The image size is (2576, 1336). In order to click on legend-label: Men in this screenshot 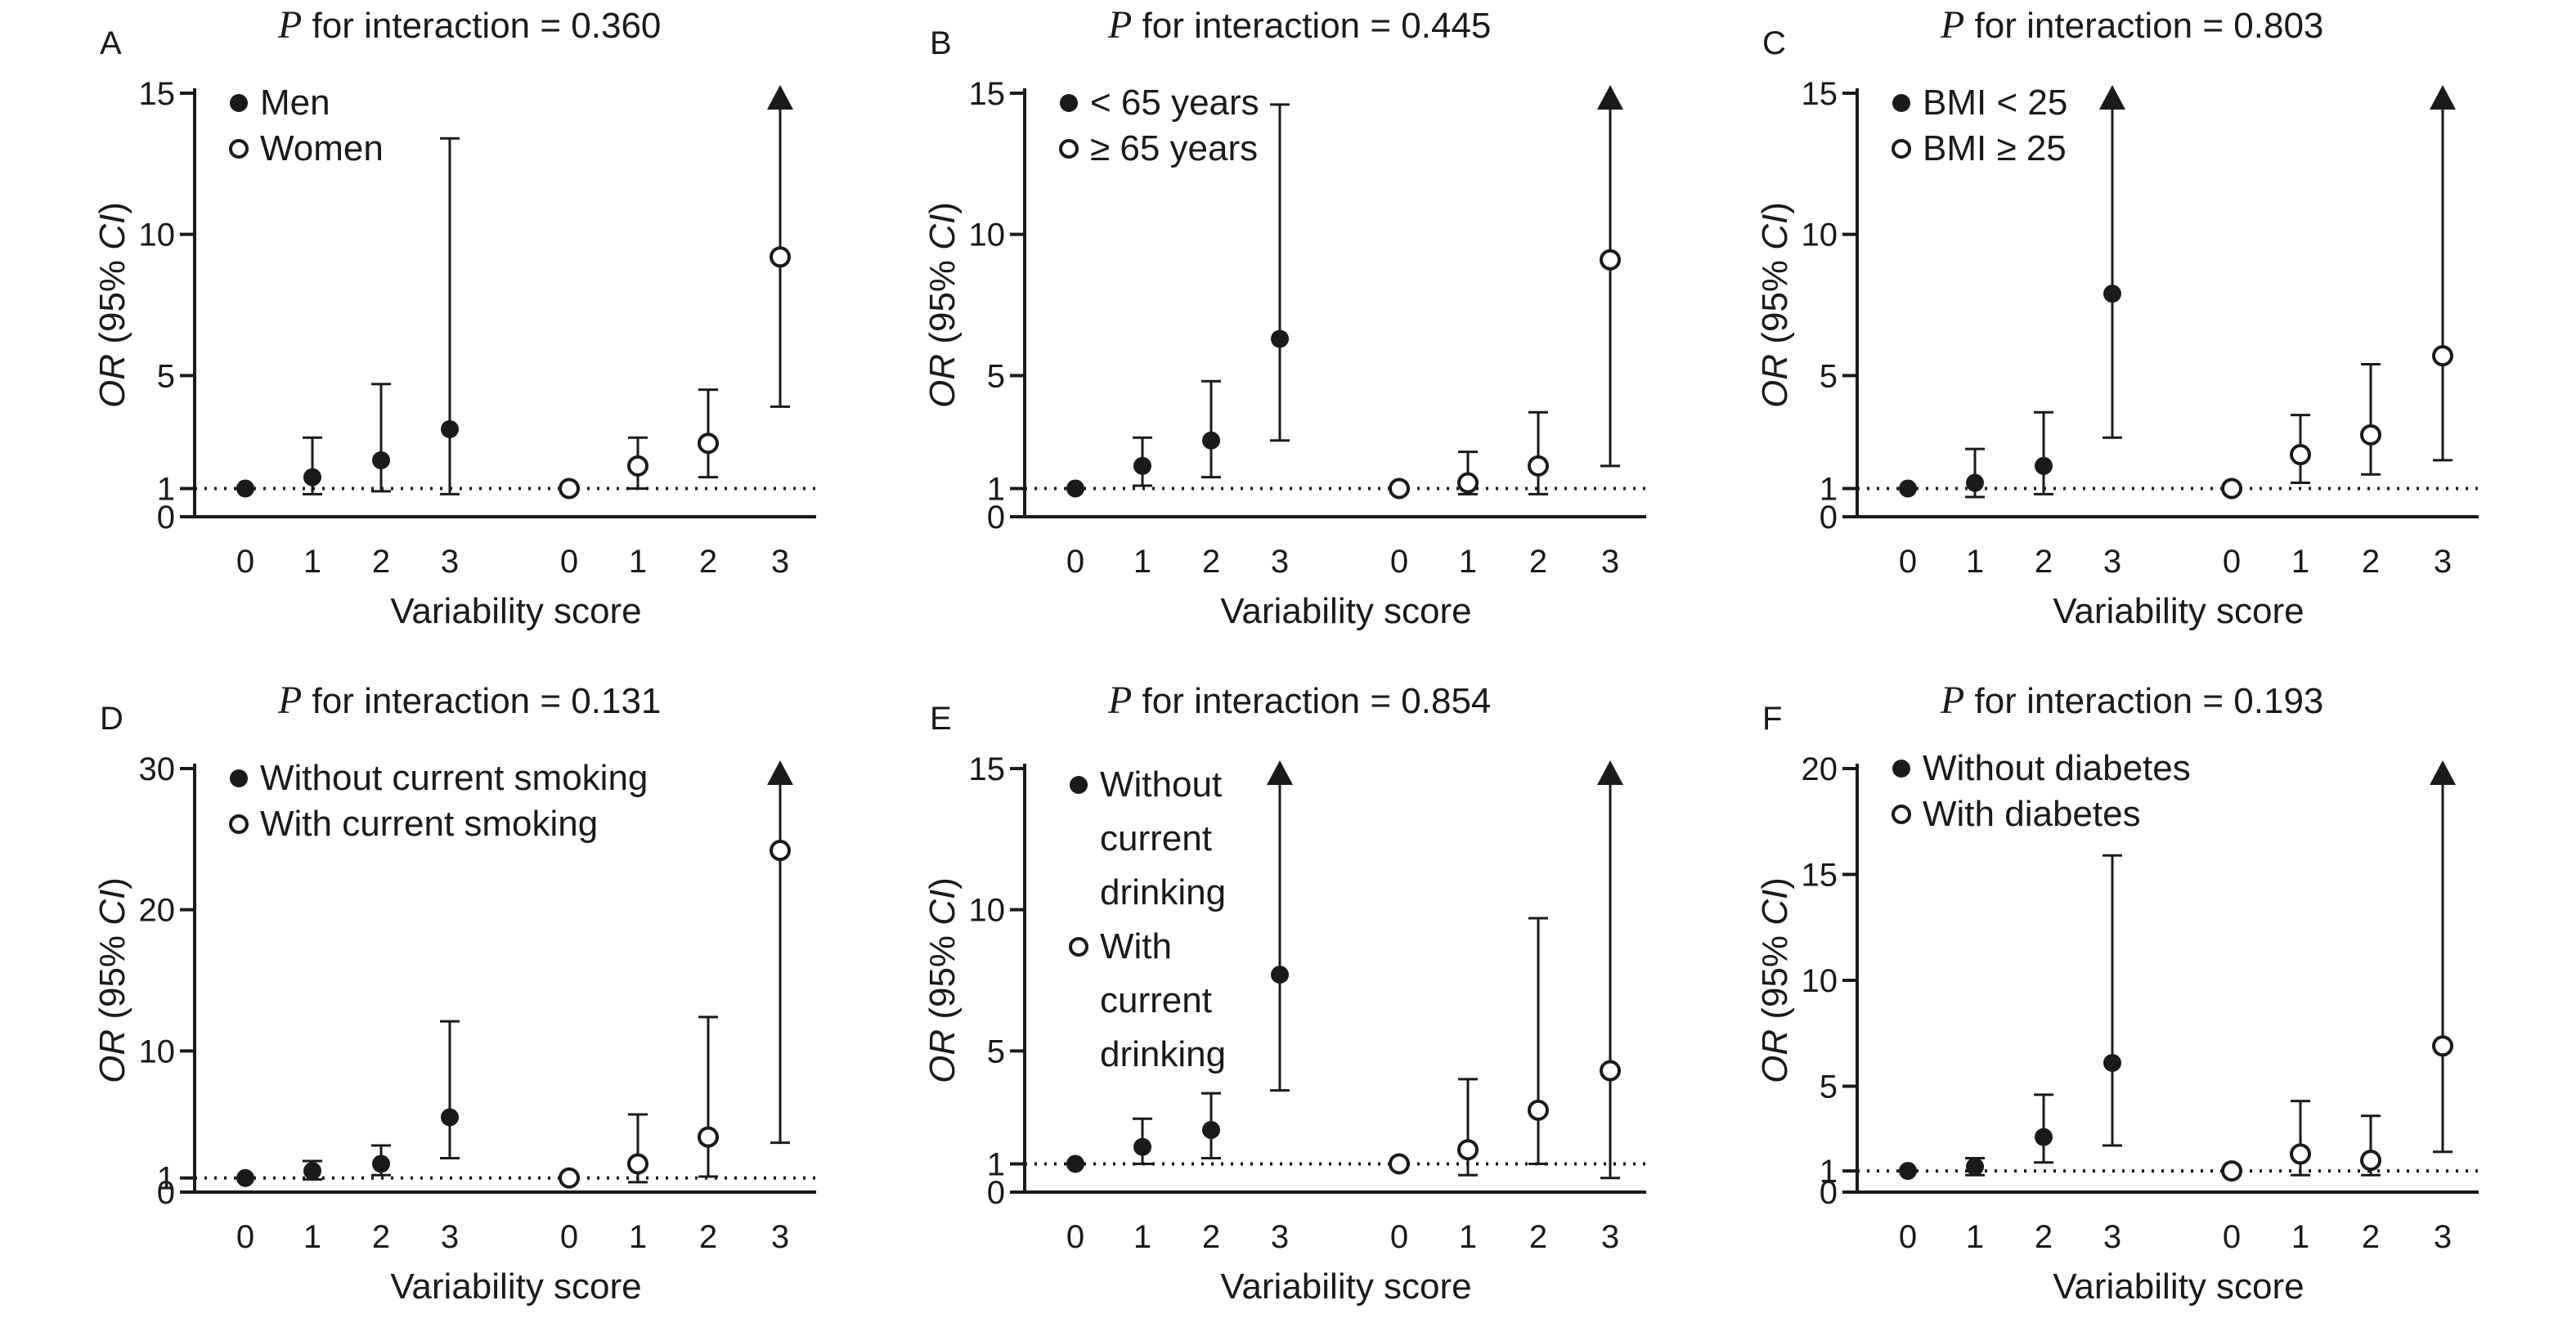, I will do `click(295, 103)`.